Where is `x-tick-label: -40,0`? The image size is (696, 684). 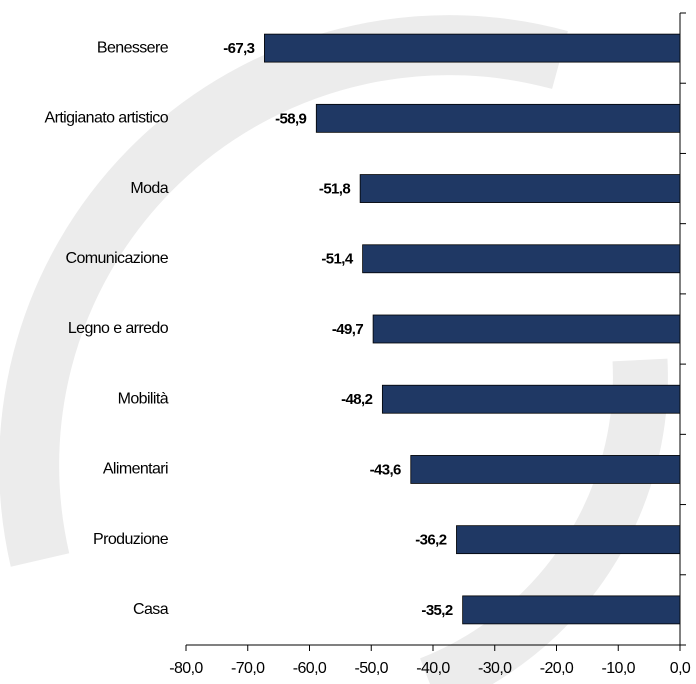 x-tick-label: -40,0 is located at coordinates (433, 668).